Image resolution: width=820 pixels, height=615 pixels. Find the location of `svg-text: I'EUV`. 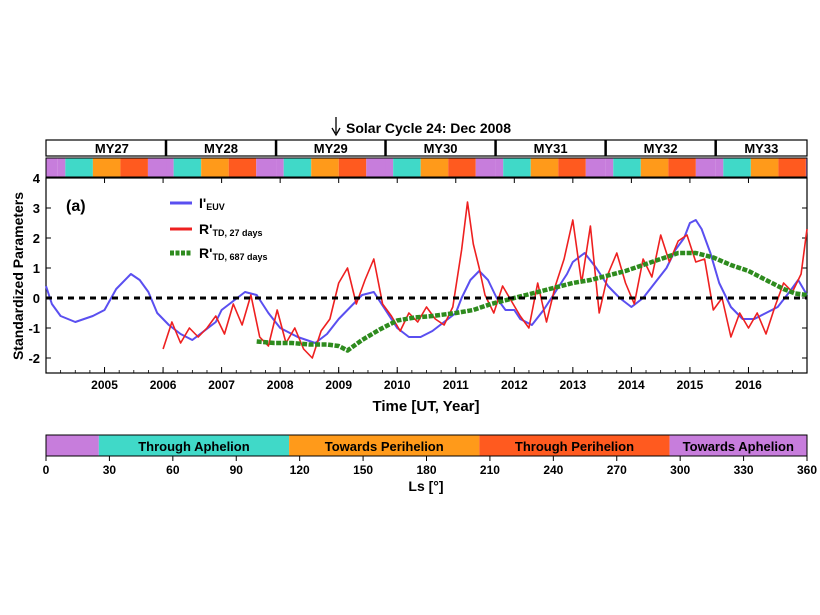

svg-text: I'EUV is located at coordinates (212, 203).